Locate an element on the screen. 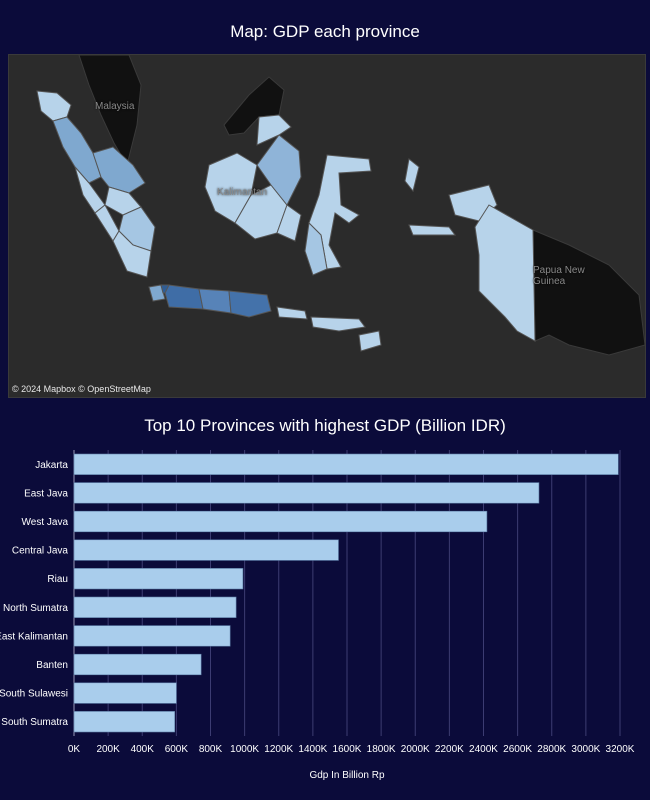 This screenshot has width=650, height=800. x-tick-label: 2600K is located at coordinates (517, 749).